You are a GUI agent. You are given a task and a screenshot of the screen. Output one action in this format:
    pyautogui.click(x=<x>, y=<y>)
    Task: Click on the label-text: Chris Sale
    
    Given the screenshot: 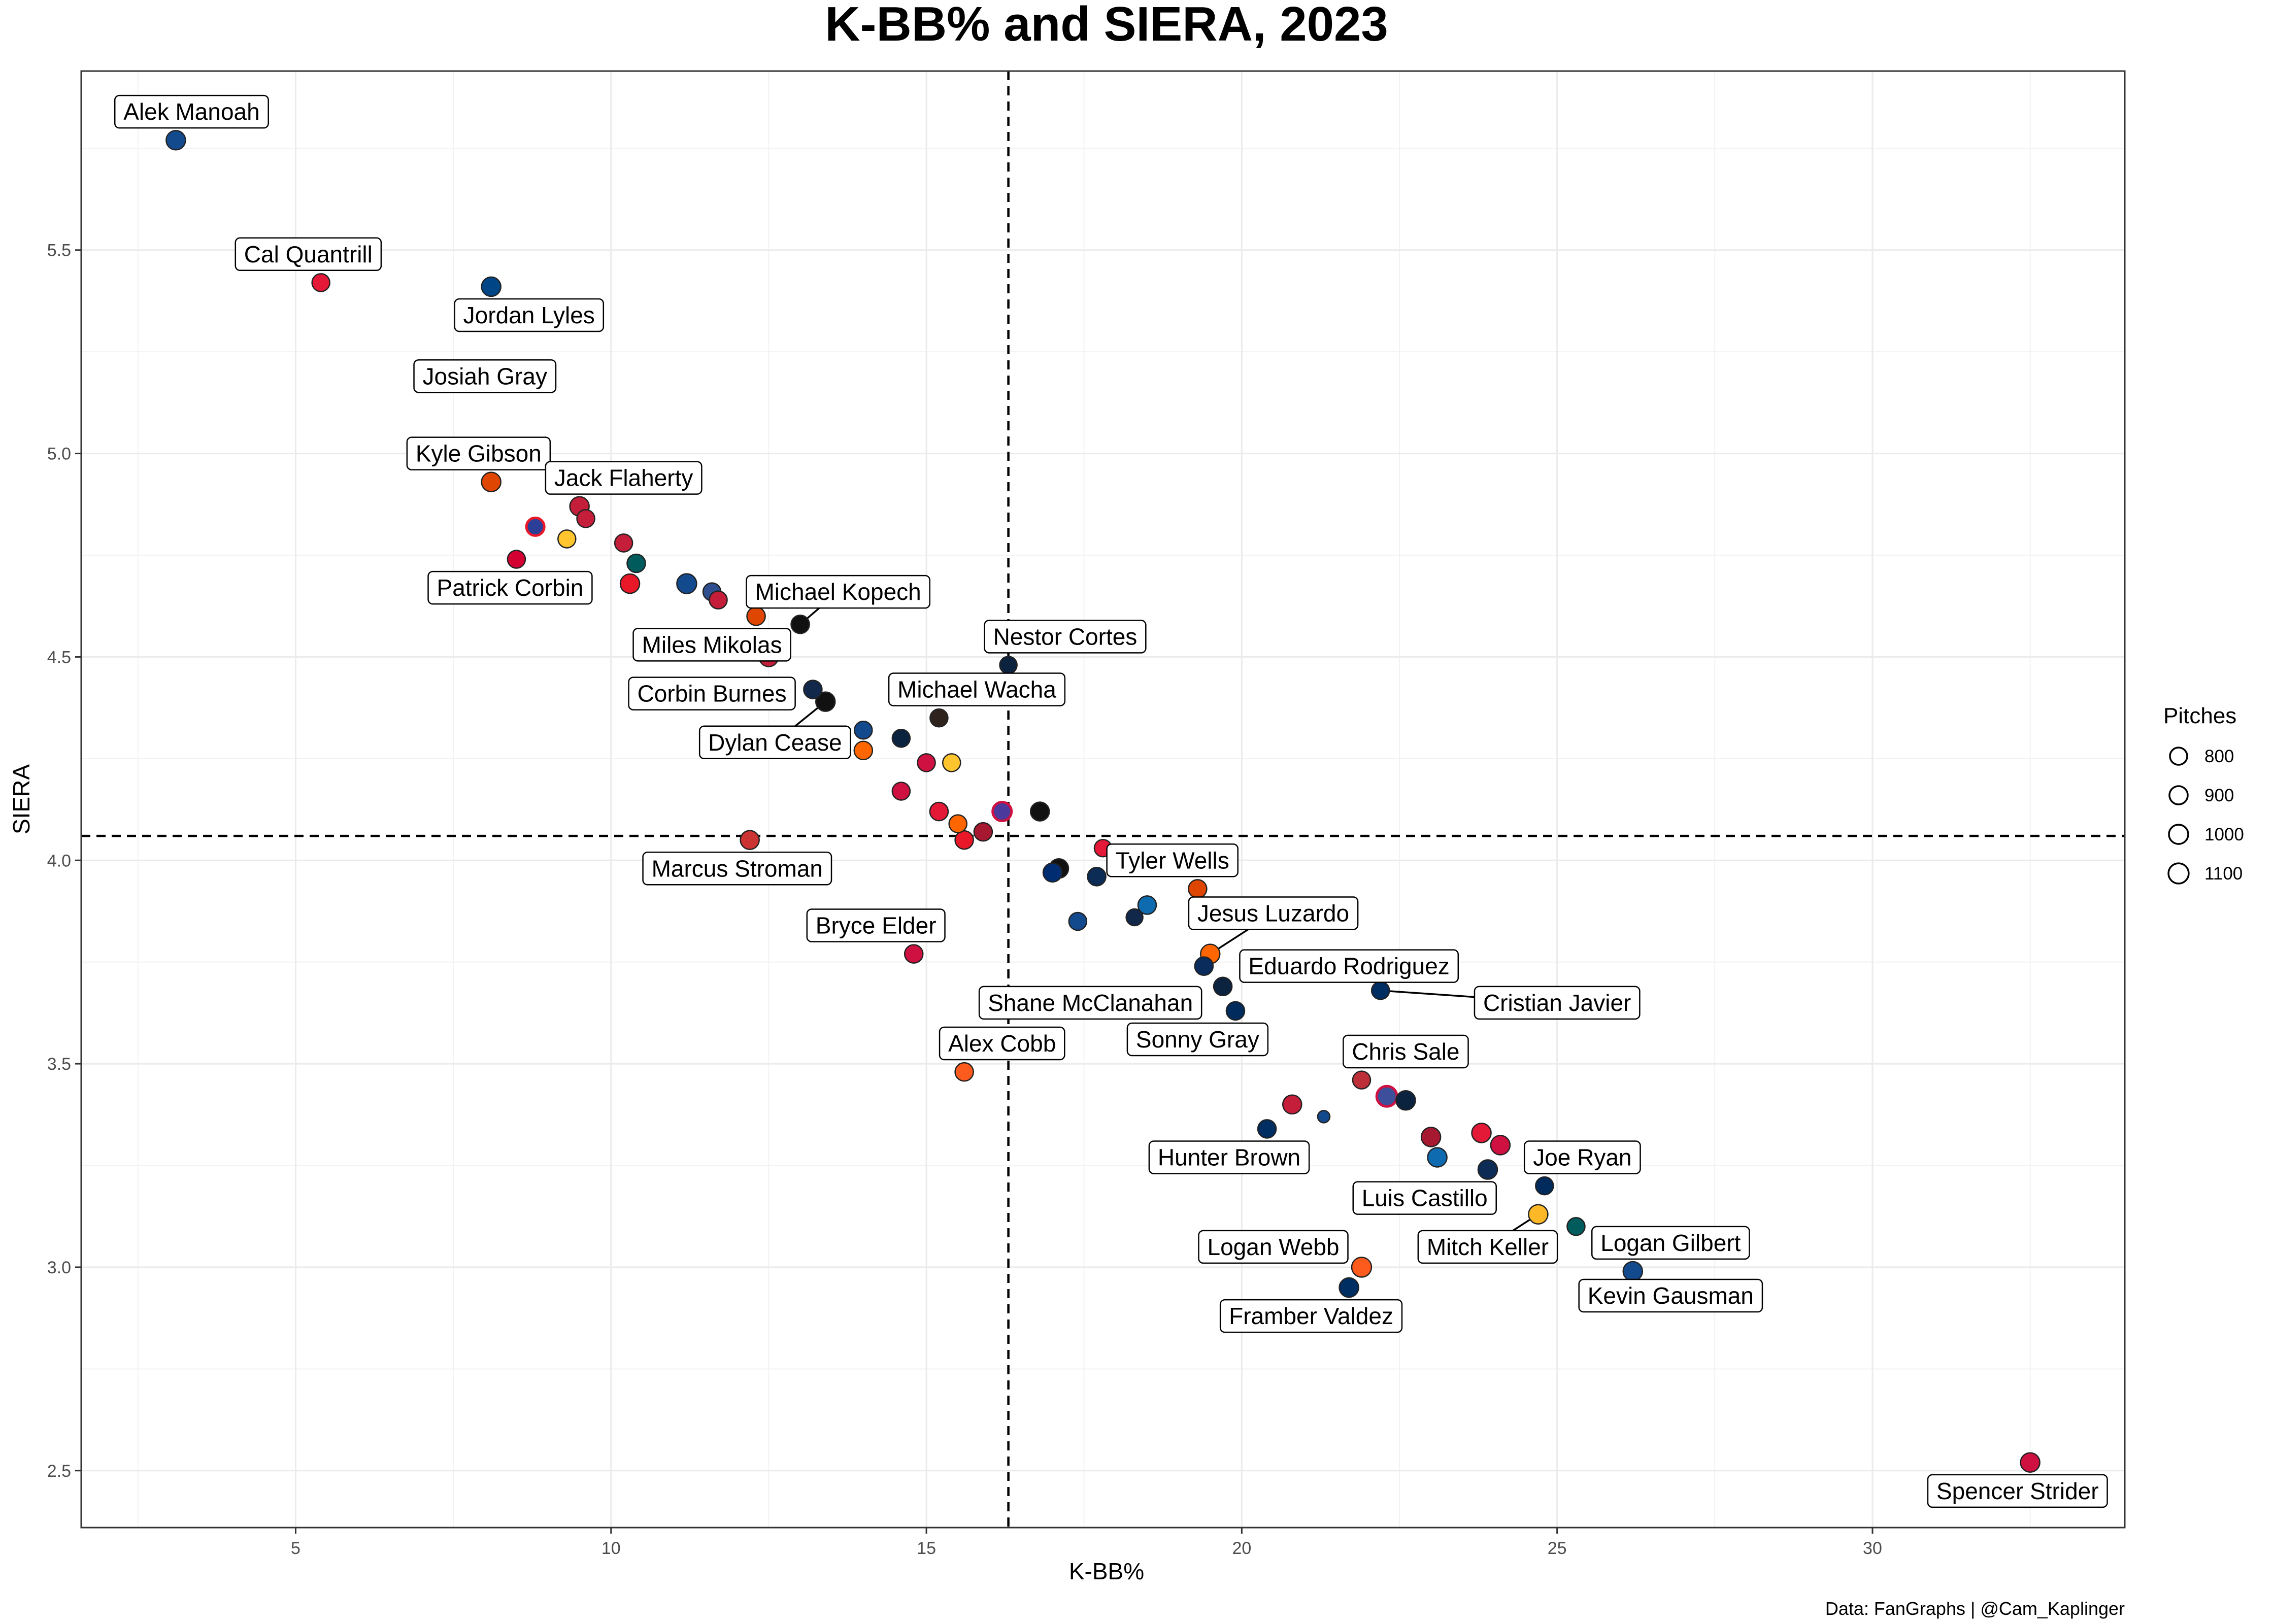 What is the action you would take?
    pyautogui.click(x=1405, y=1051)
    